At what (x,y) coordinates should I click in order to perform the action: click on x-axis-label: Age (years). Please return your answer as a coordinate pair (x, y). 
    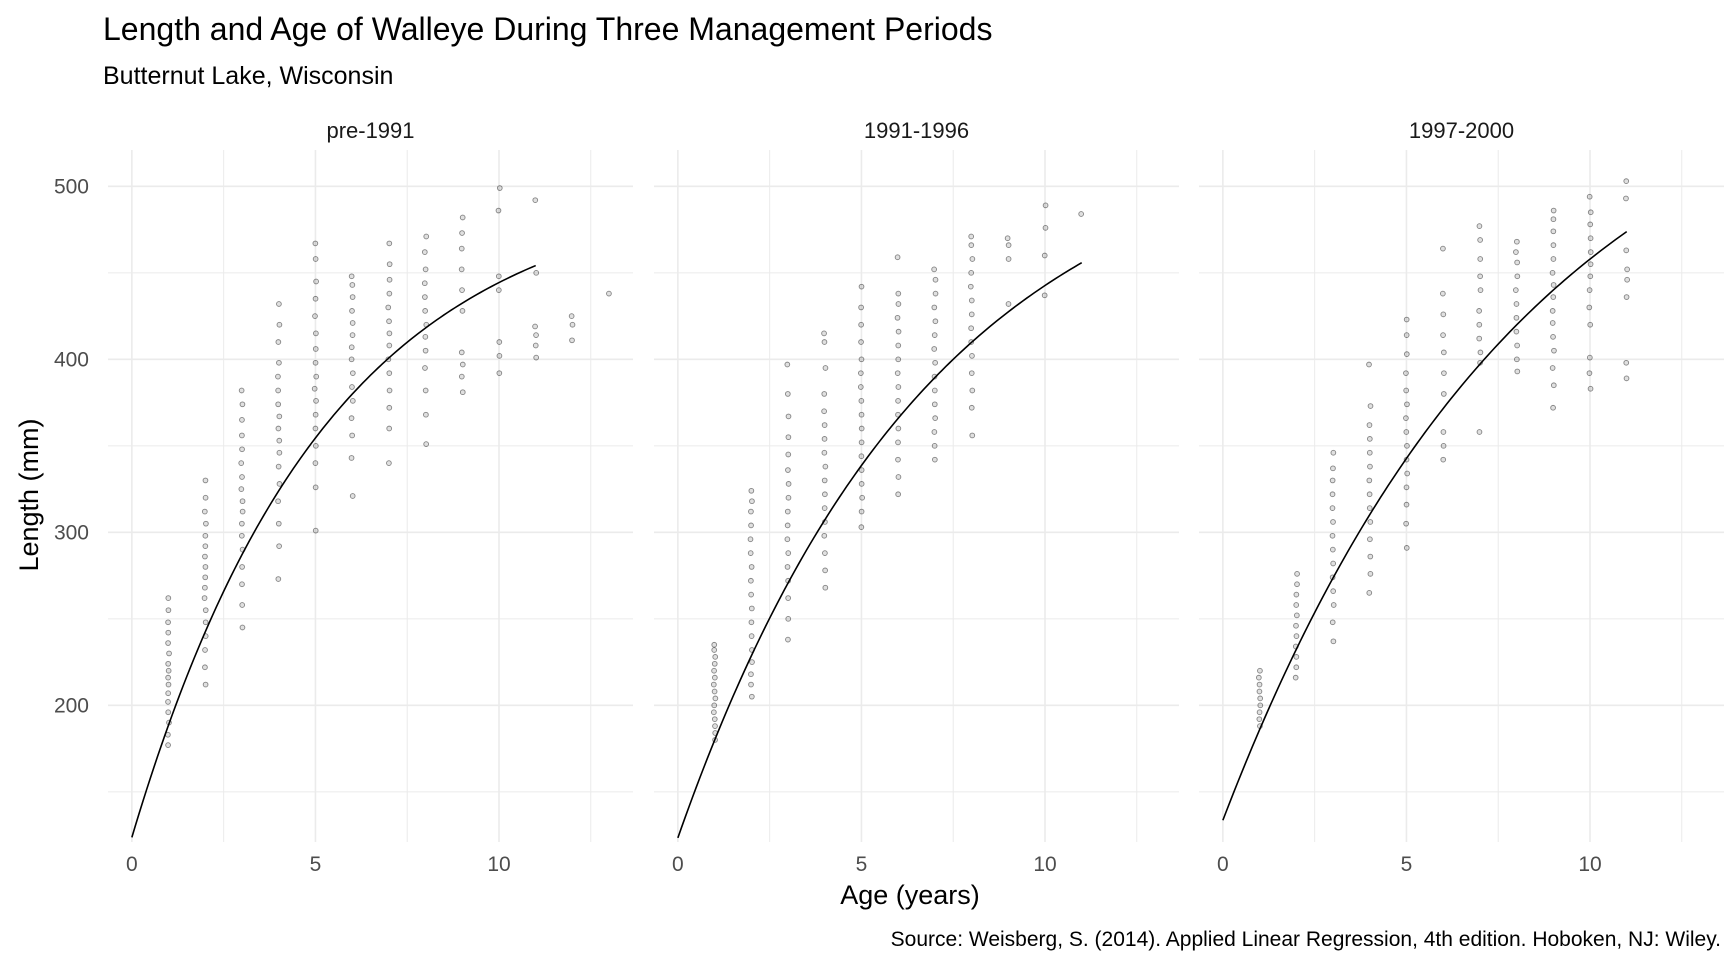
    Looking at the image, I should click on (910, 895).